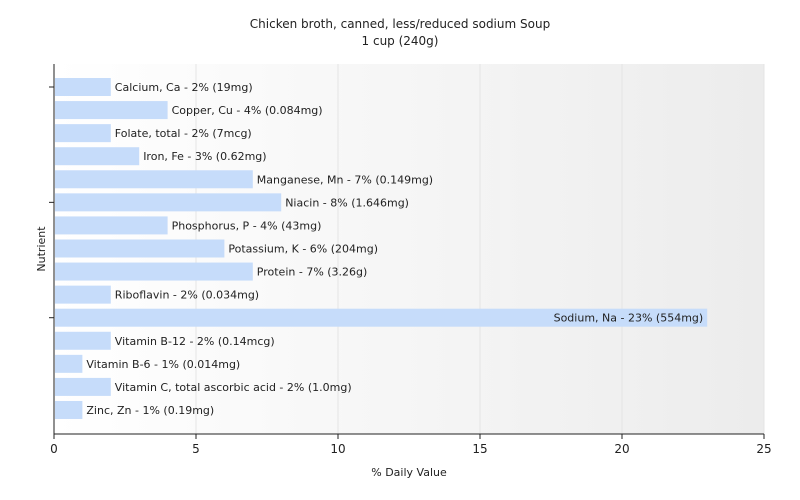 The image size is (800, 500). Describe the element at coordinates (196, 449) in the screenshot. I see `x-tick-label: 5` at that location.